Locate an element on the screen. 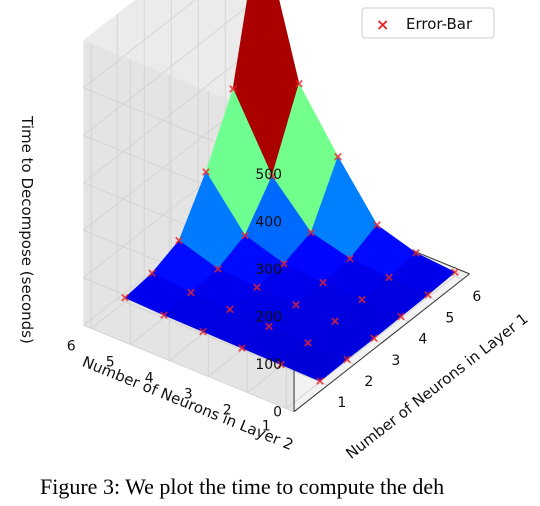  legend-marker: × is located at coordinates (382, 24).